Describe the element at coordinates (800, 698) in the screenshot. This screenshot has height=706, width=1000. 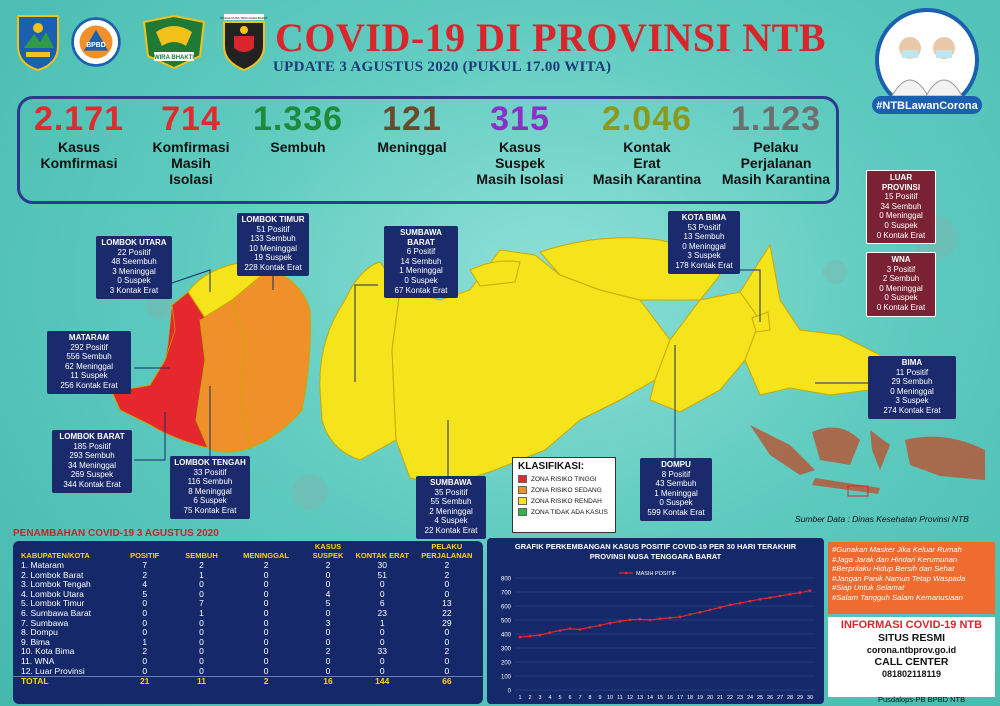
I see `x-tick-label: 29` at that location.